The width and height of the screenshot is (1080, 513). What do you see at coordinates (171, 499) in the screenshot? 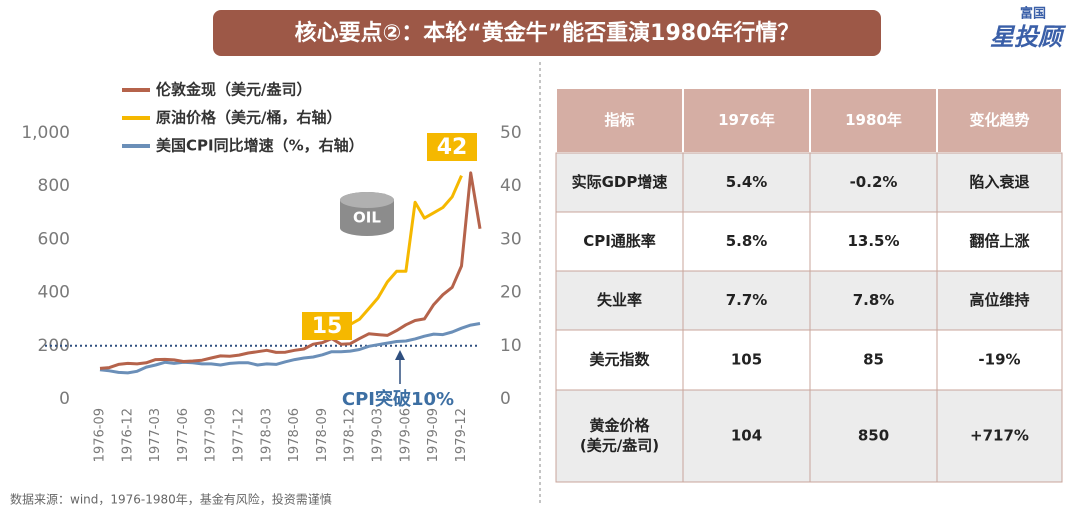
I see `footer: 数据来源：wind，1976-1980年，基金有风险，投资需谨慎` at bounding box center [171, 499].